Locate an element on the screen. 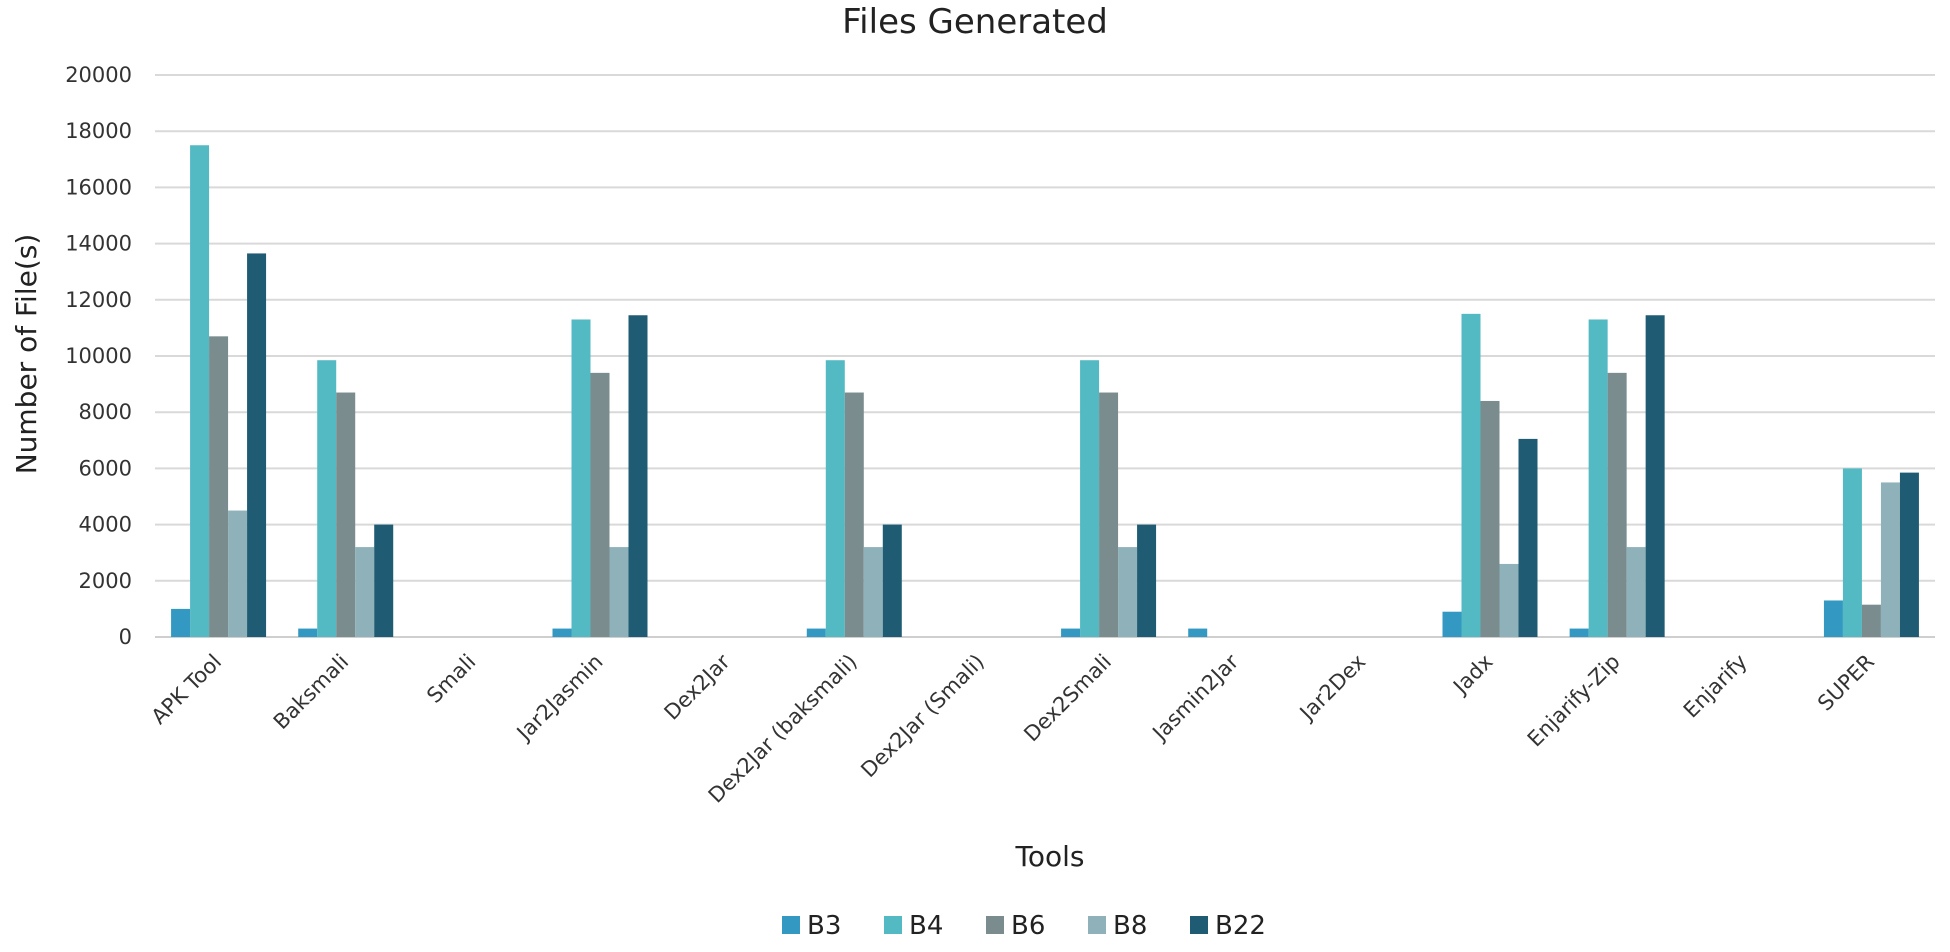  legend-label: B8 is located at coordinates (1130, 926).